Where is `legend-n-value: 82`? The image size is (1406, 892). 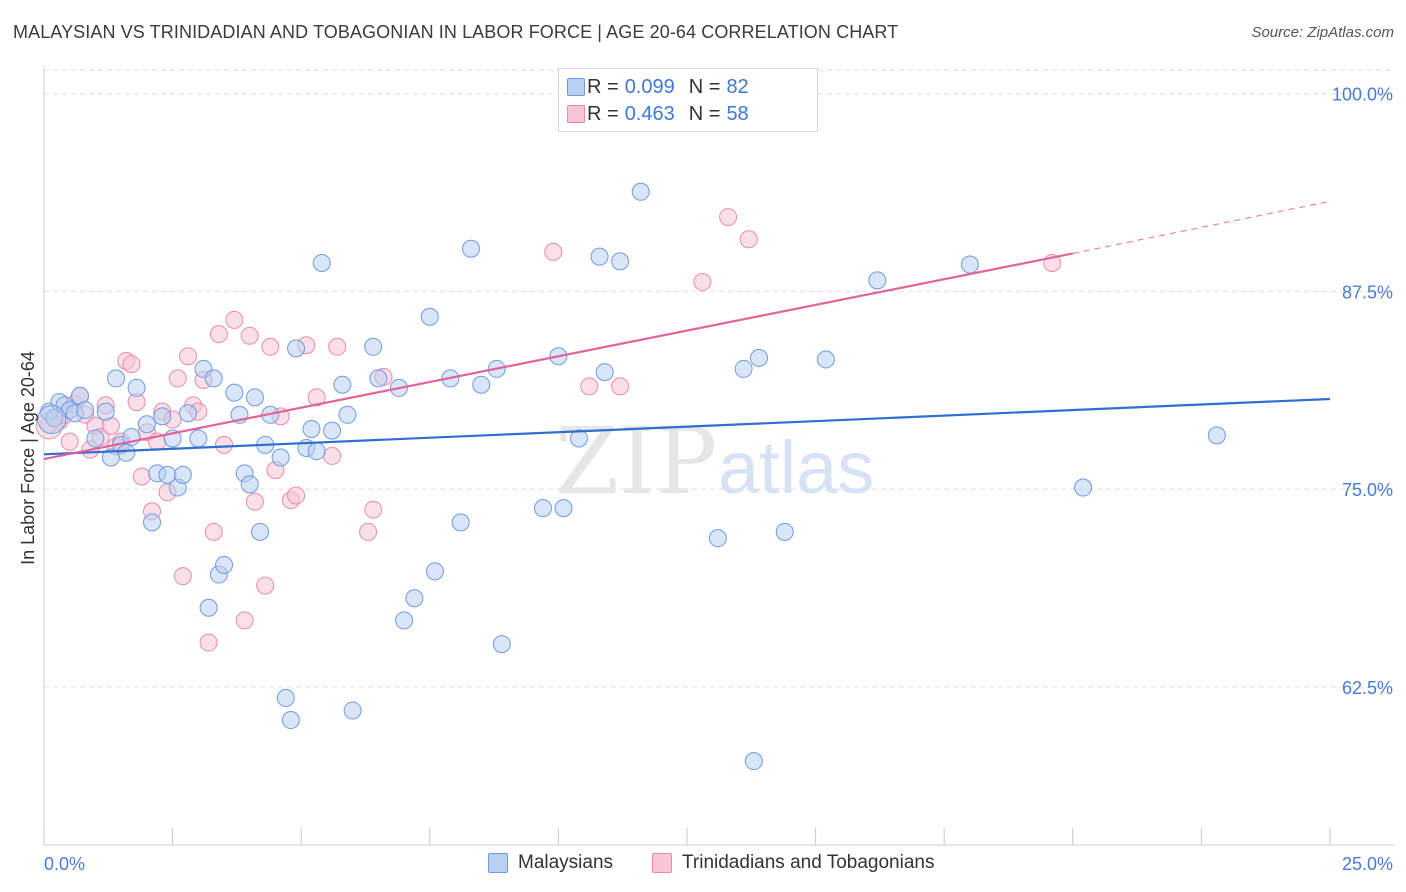 legend-n-value: 82 is located at coordinates (737, 86).